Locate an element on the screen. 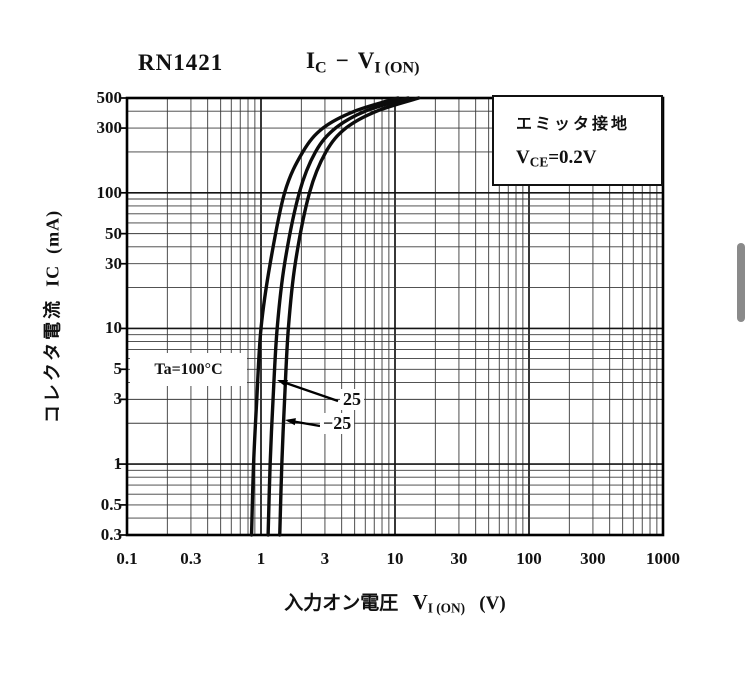 The width and height of the screenshot is (750, 682). x-axis-title-unit: (V) is located at coordinates (492, 603).